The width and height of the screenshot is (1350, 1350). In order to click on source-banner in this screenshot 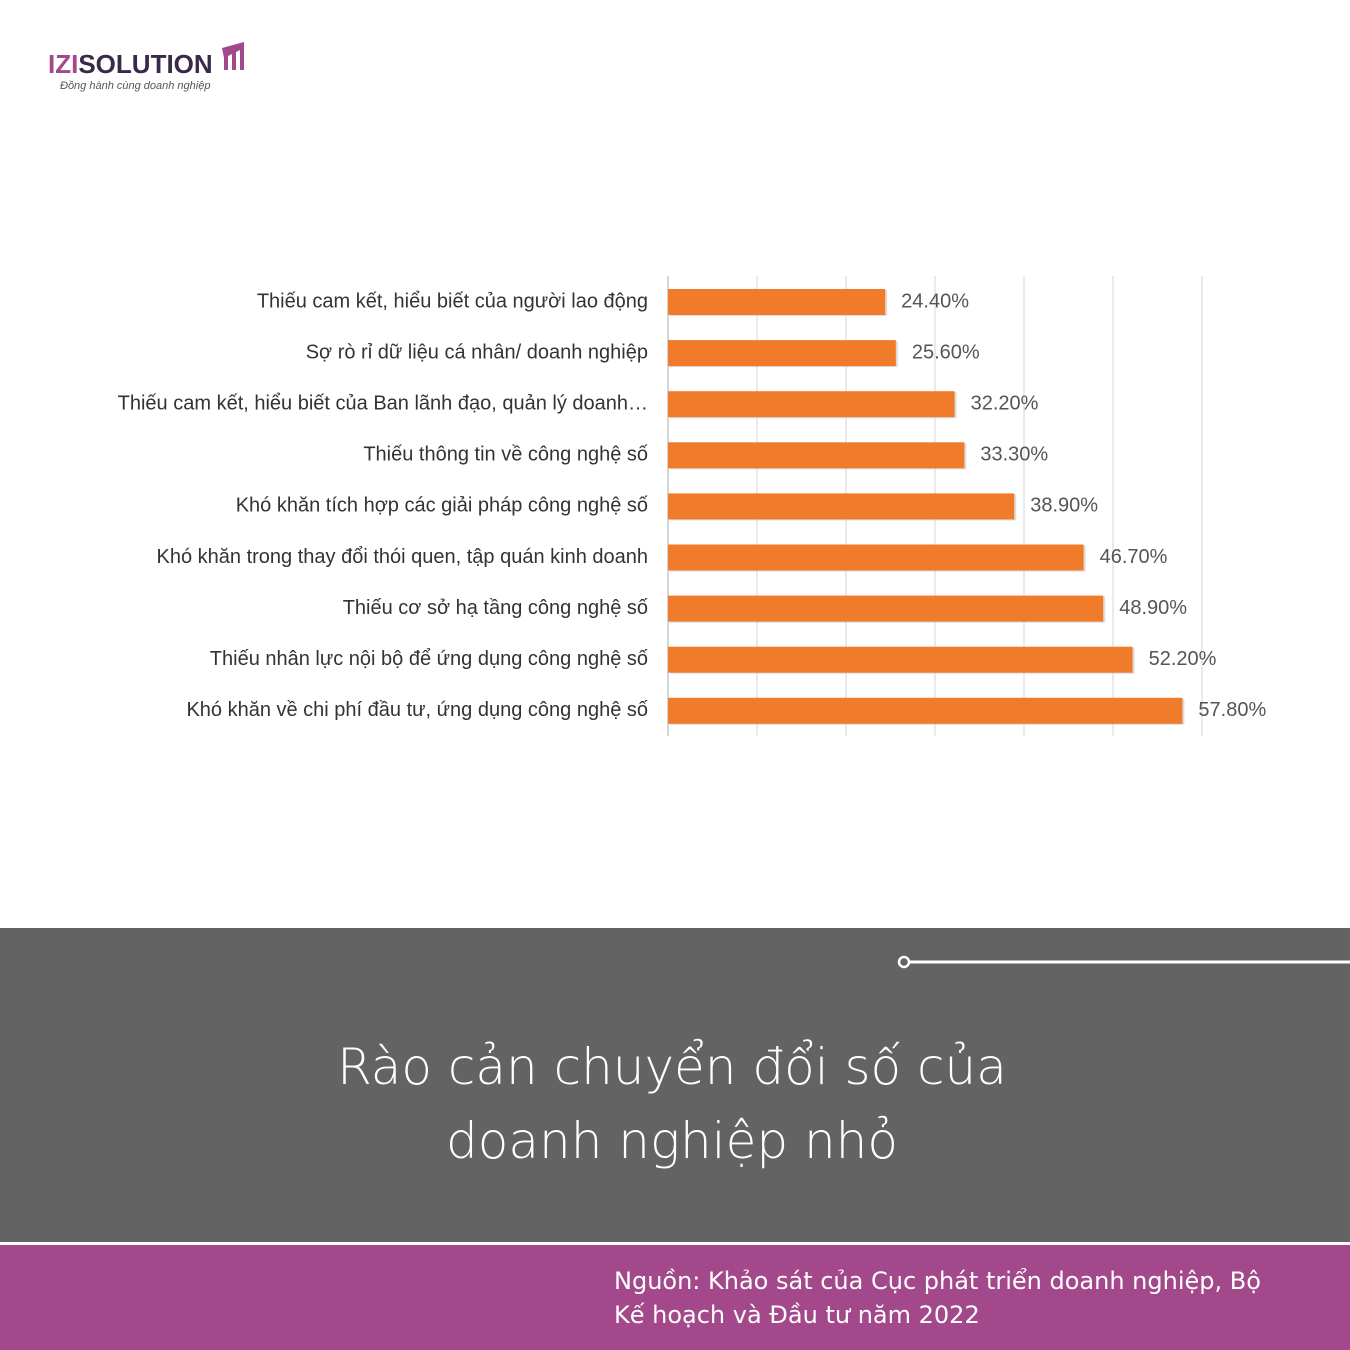, I will do `click(675, 1297)`.